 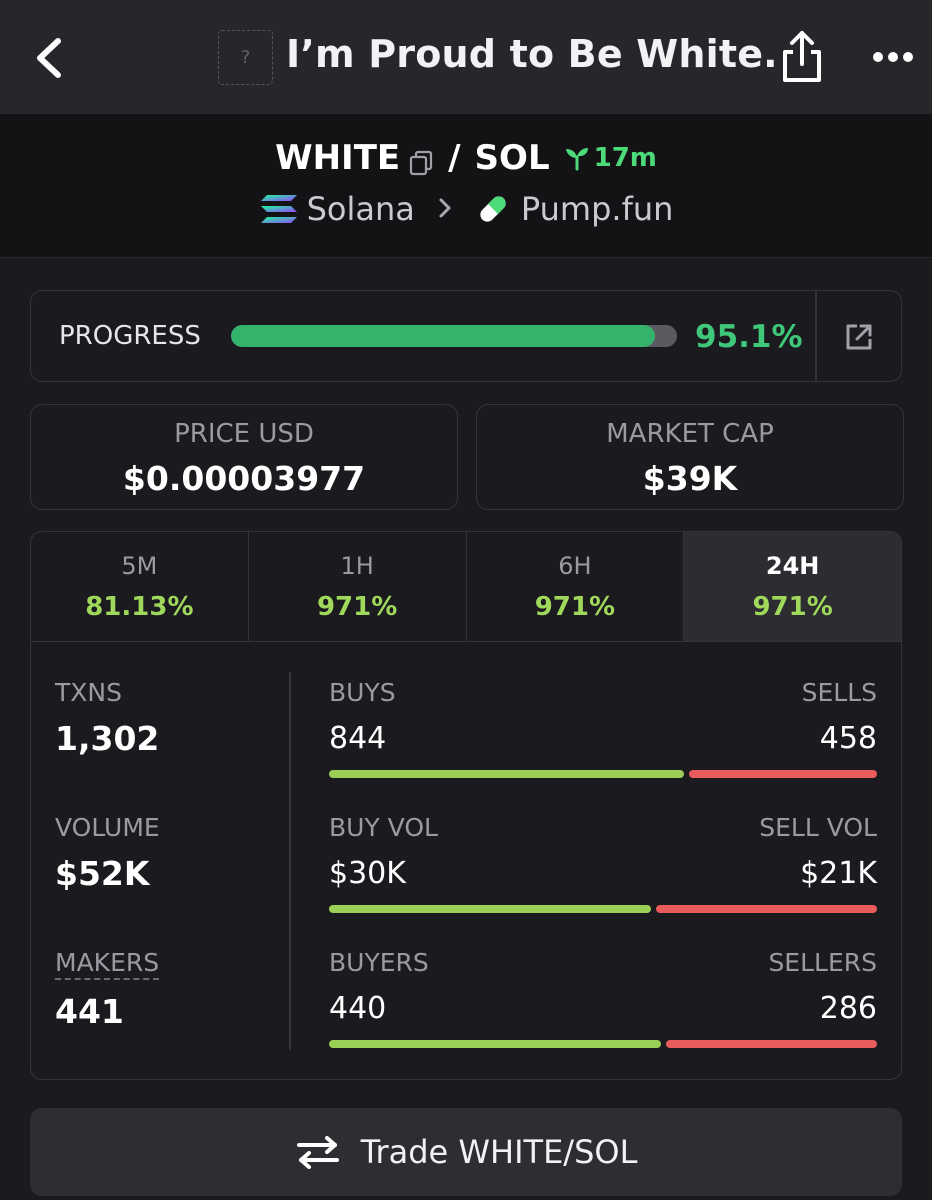 What do you see at coordinates (140, 586) in the screenshot?
I see `tab-5m: 5M 81.13%` at bounding box center [140, 586].